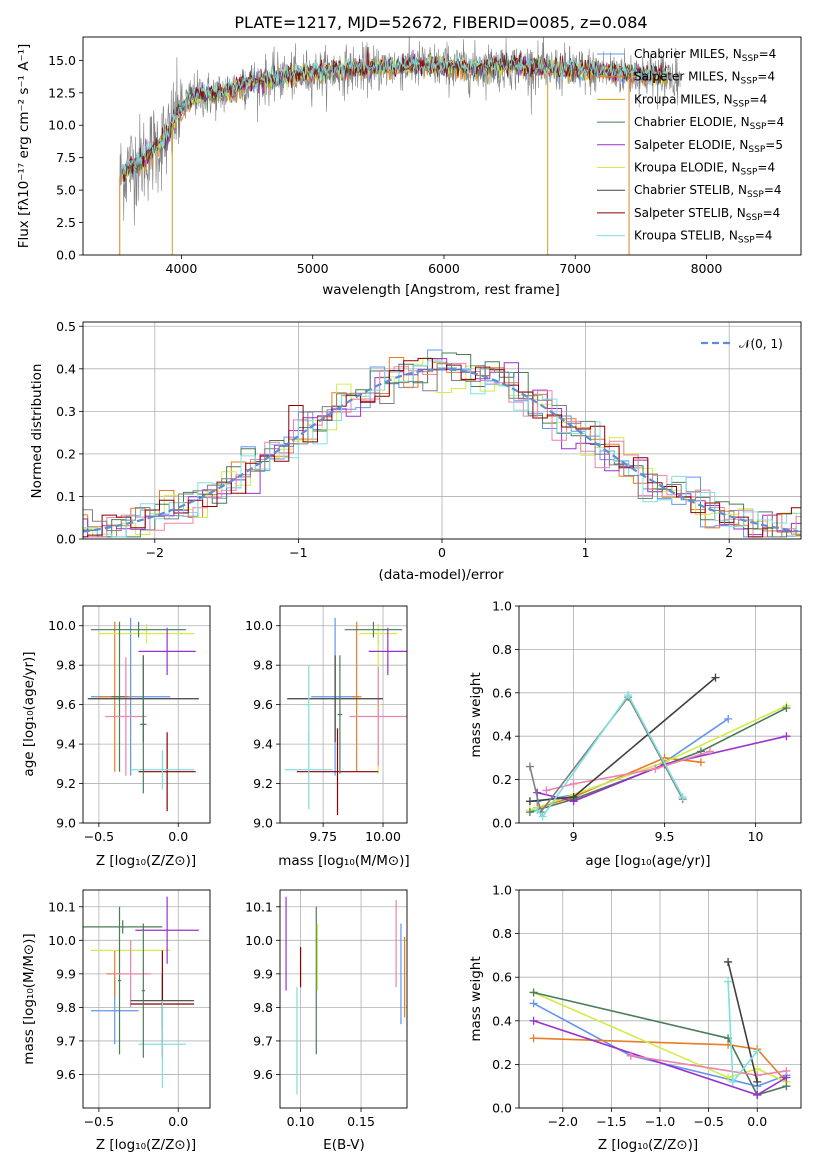 The image size is (819, 1170). I want to click on x-tick-label: 9, so click(574, 836).